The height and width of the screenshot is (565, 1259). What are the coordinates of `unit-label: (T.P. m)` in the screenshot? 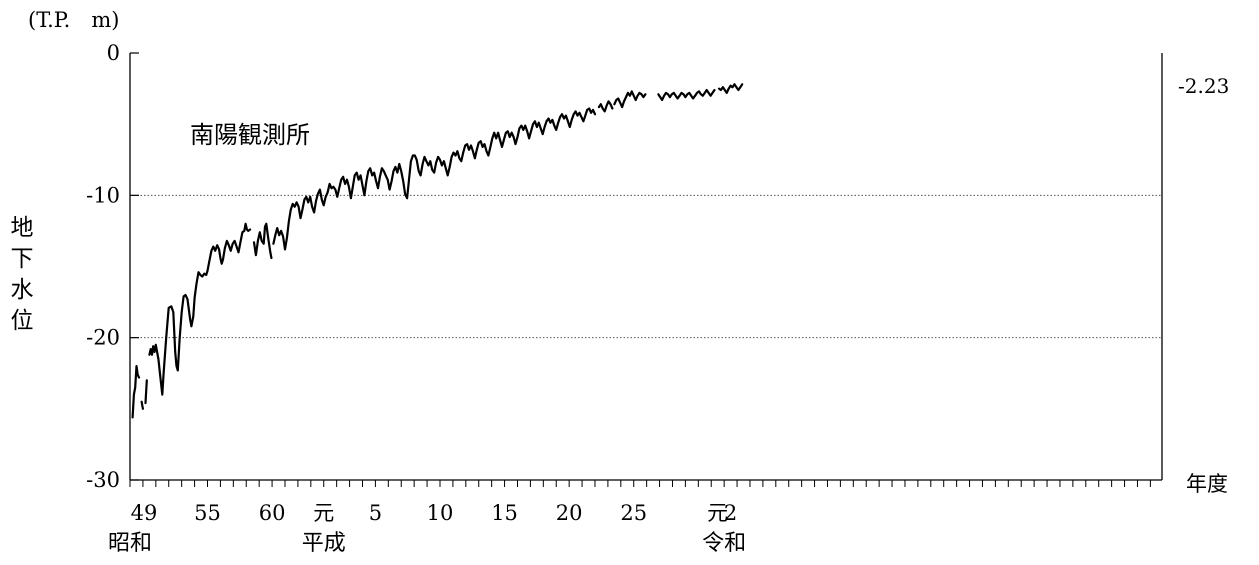 It's located at (73, 20).